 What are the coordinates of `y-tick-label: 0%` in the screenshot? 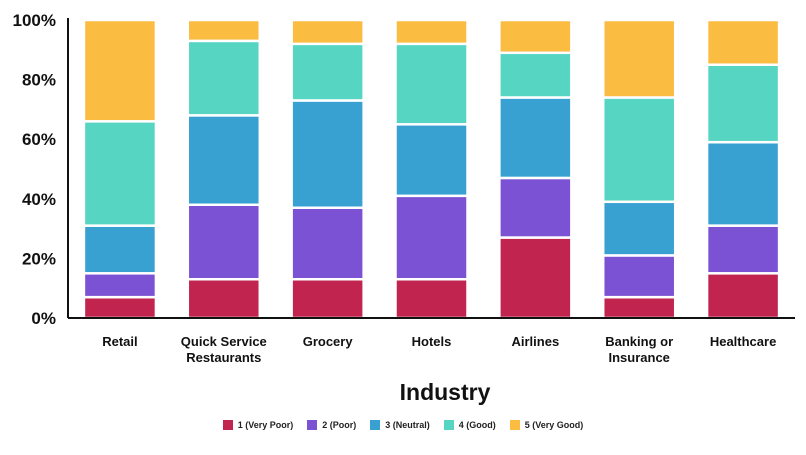 It's located at (43, 318).